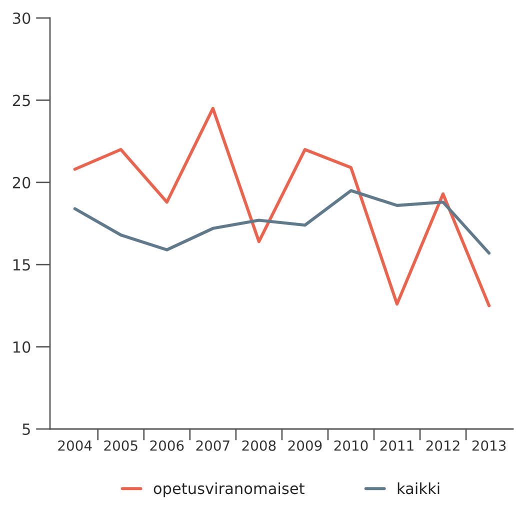 Image resolution: width=516 pixels, height=511 pixels. Describe the element at coordinates (229, 490) in the screenshot. I see `legend-label: opetusviranomaiset` at that location.